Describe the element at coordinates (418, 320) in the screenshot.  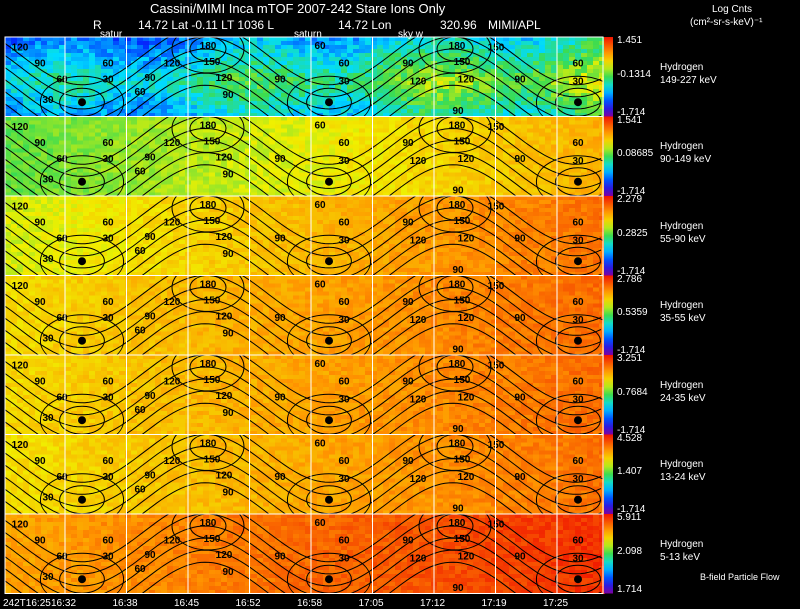
I see `contour-label-4-19: 120` at that location.